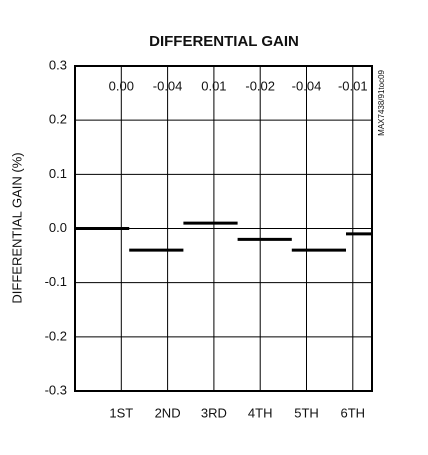  Describe the element at coordinates (121, 412) in the screenshot. I see `x-tick-label: 1ST` at that location.